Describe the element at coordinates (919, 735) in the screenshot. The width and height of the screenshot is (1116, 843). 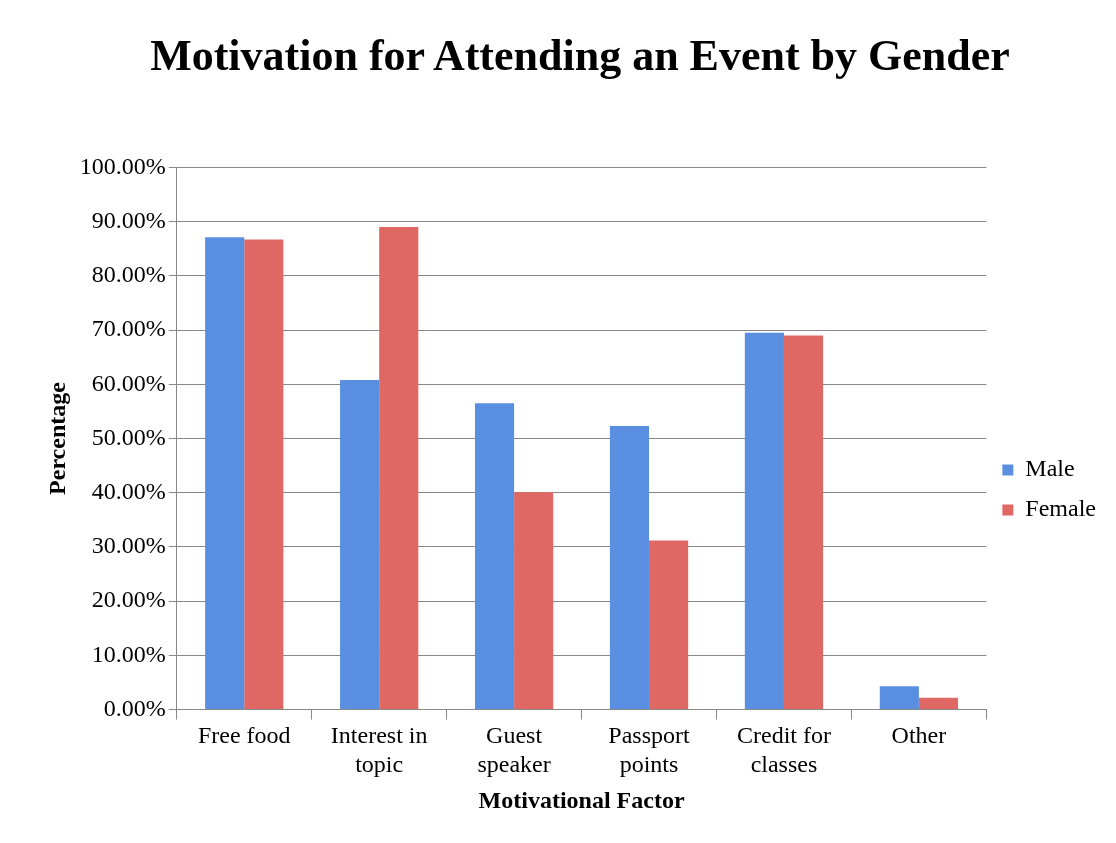
I see `x-tick-label: Other` at that location.